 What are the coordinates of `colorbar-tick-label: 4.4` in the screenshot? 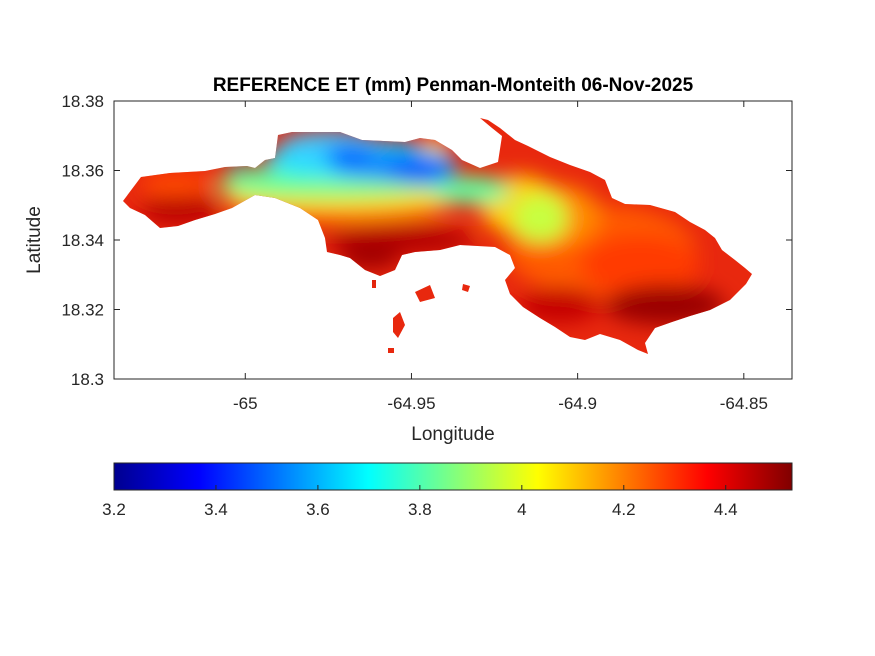 It's located at (726, 509).